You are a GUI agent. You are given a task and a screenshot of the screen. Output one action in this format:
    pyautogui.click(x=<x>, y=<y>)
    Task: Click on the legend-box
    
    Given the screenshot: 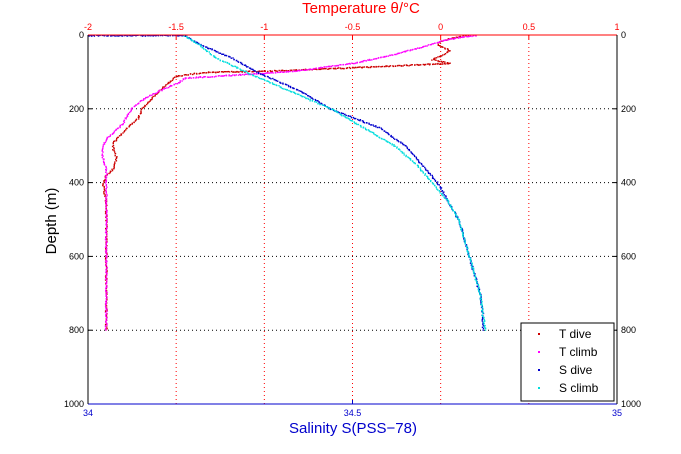 What is the action you would take?
    pyautogui.click(x=567, y=362)
    